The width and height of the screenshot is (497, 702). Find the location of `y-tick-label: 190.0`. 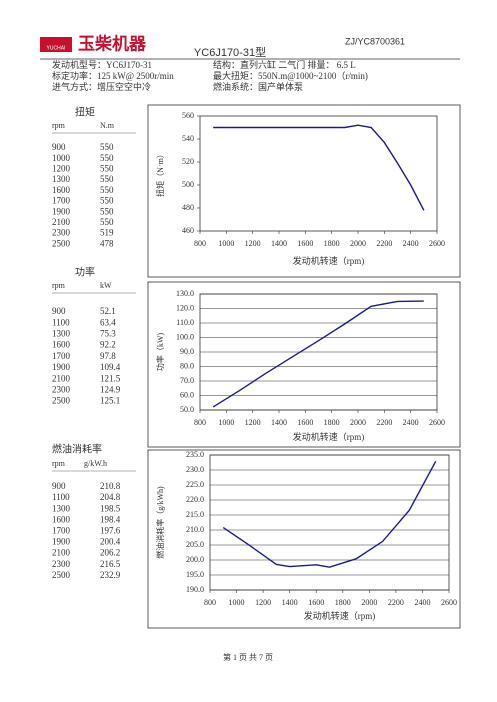

y-tick-label: 190.0 is located at coordinates (195, 589).